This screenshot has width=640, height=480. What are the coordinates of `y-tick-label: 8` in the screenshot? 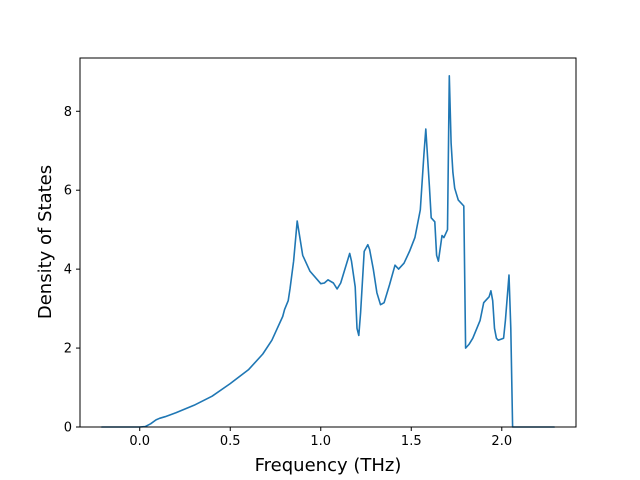 It's located at (68, 112).